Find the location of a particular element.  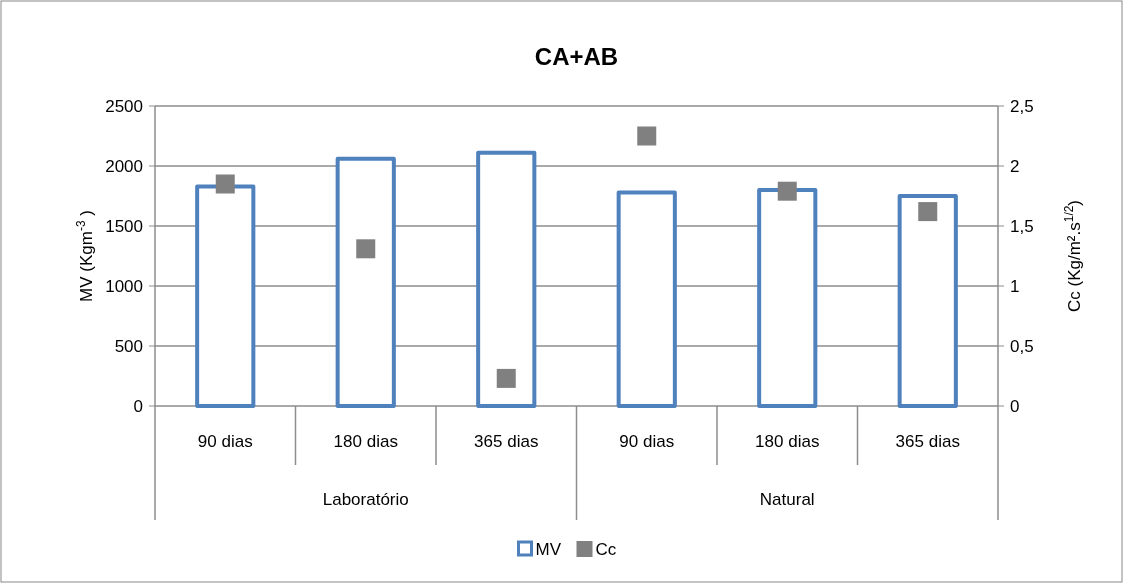

y2-tick-label: 2,5 is located at coordinates (1022, 106).